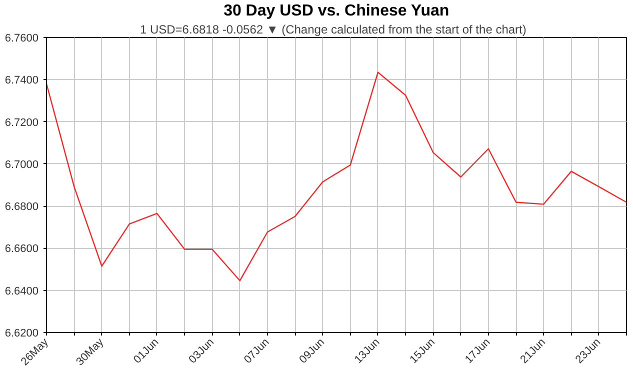  I want to click on y-tick-label: 6.7400, so click(21, 80).